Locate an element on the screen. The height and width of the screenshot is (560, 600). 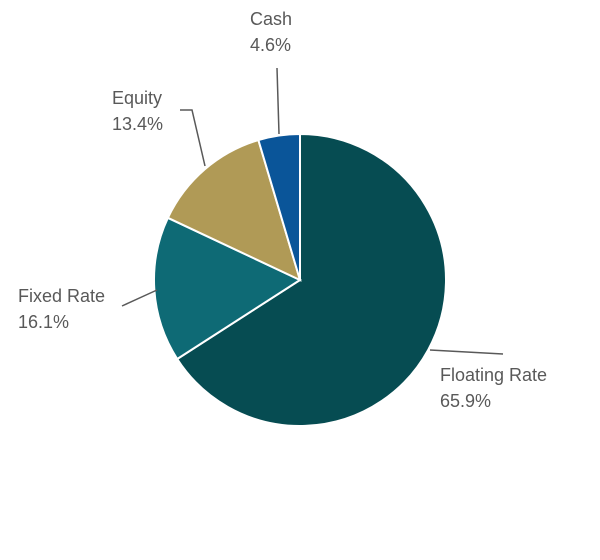
slice-value-label: 65.9% is located at coordinates (465, 401).